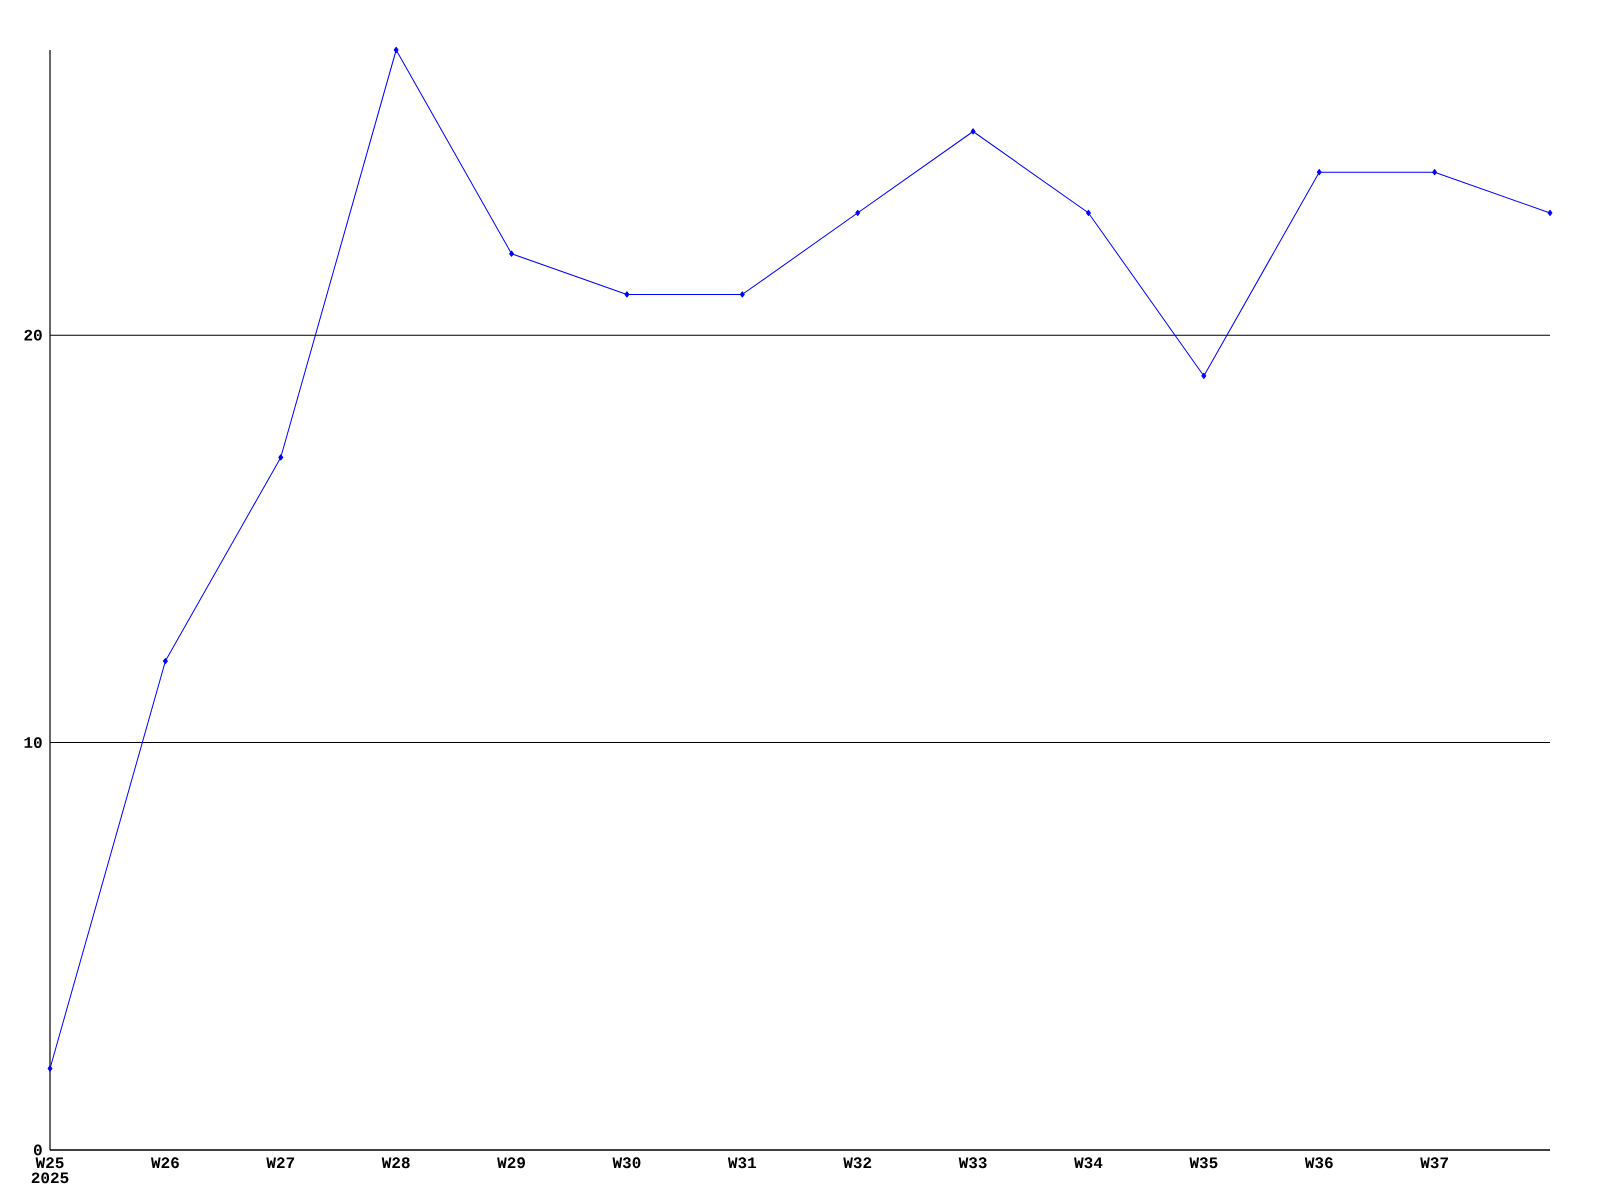 The image size is (1600, 1200). I want to click on y-tick-label: 0, so click(37, 1150).